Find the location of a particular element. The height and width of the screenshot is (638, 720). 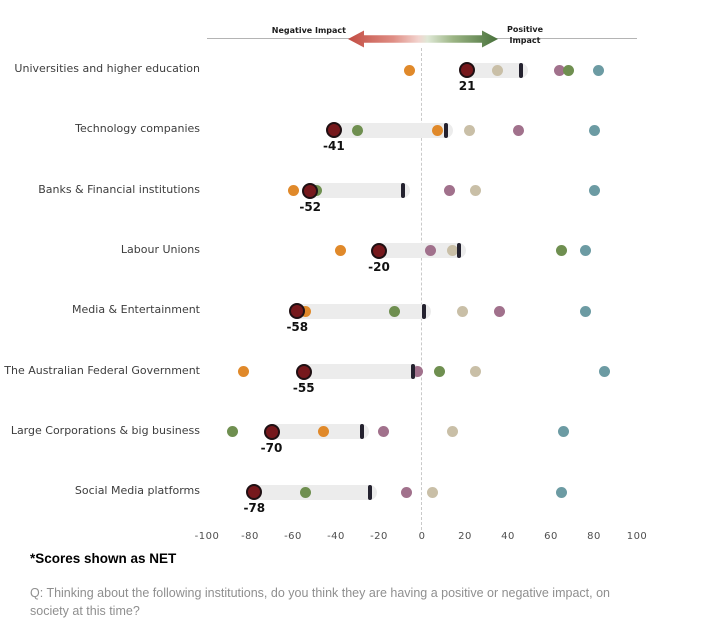

net-value-label: -52 is located at coordinates (310, 206).